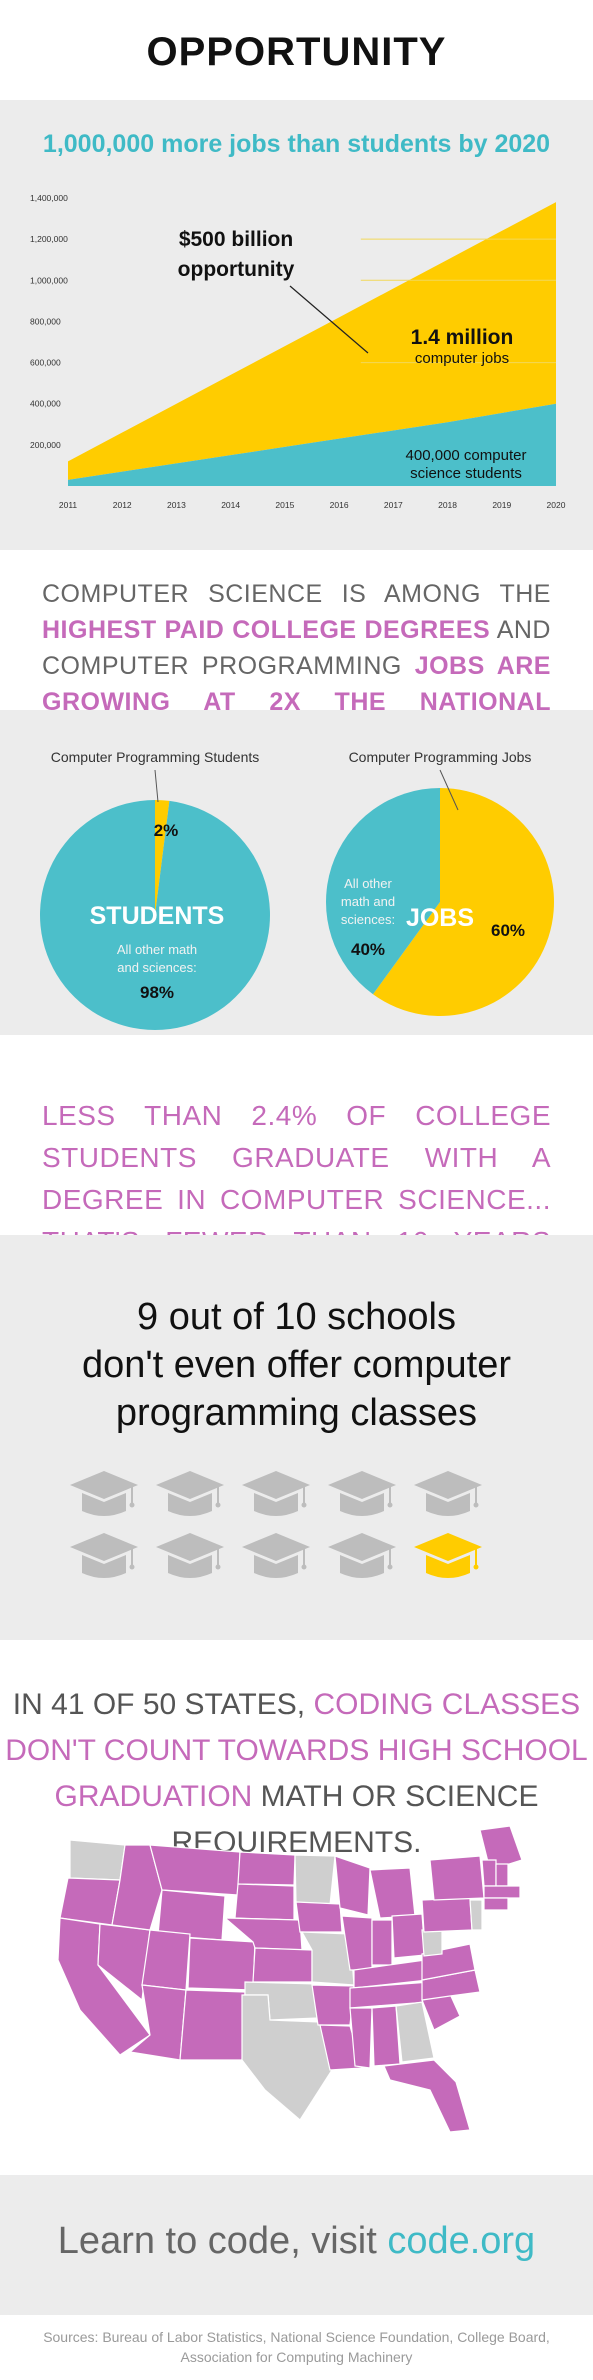 This screenshot has width=593, height=2380. I want to click on y-tick-label: 800,000, so click(45, 321).